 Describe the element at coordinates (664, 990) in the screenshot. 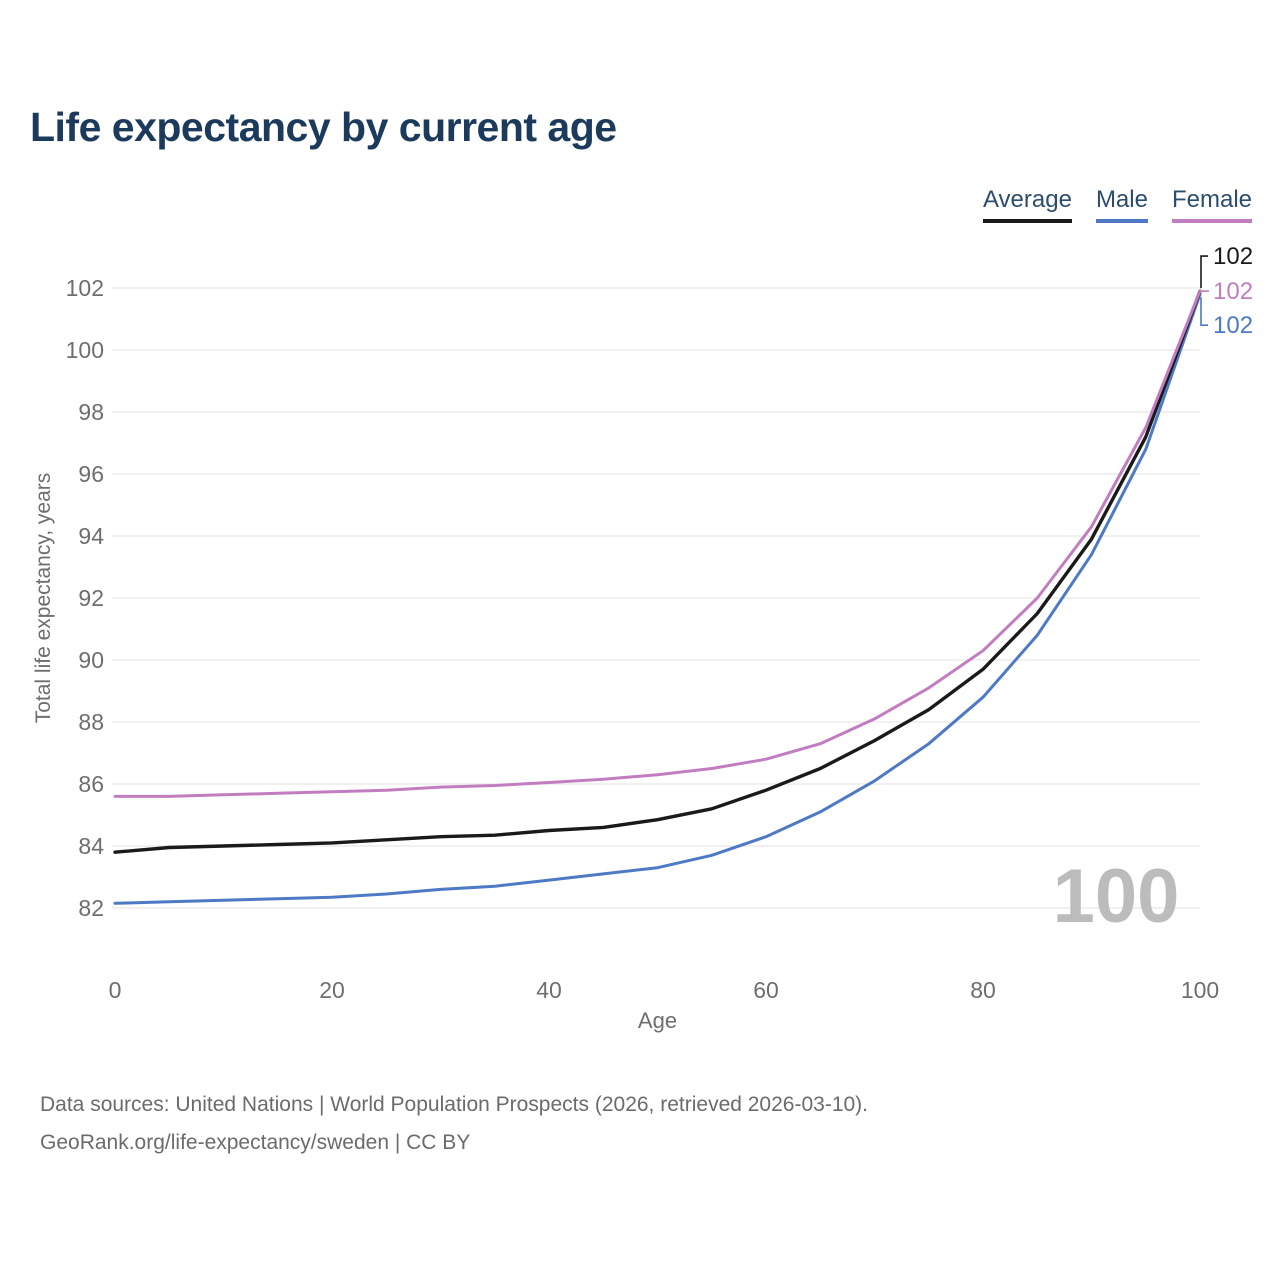

I see `x-tick-labels: 0 20 40 60 80 100` at that location.